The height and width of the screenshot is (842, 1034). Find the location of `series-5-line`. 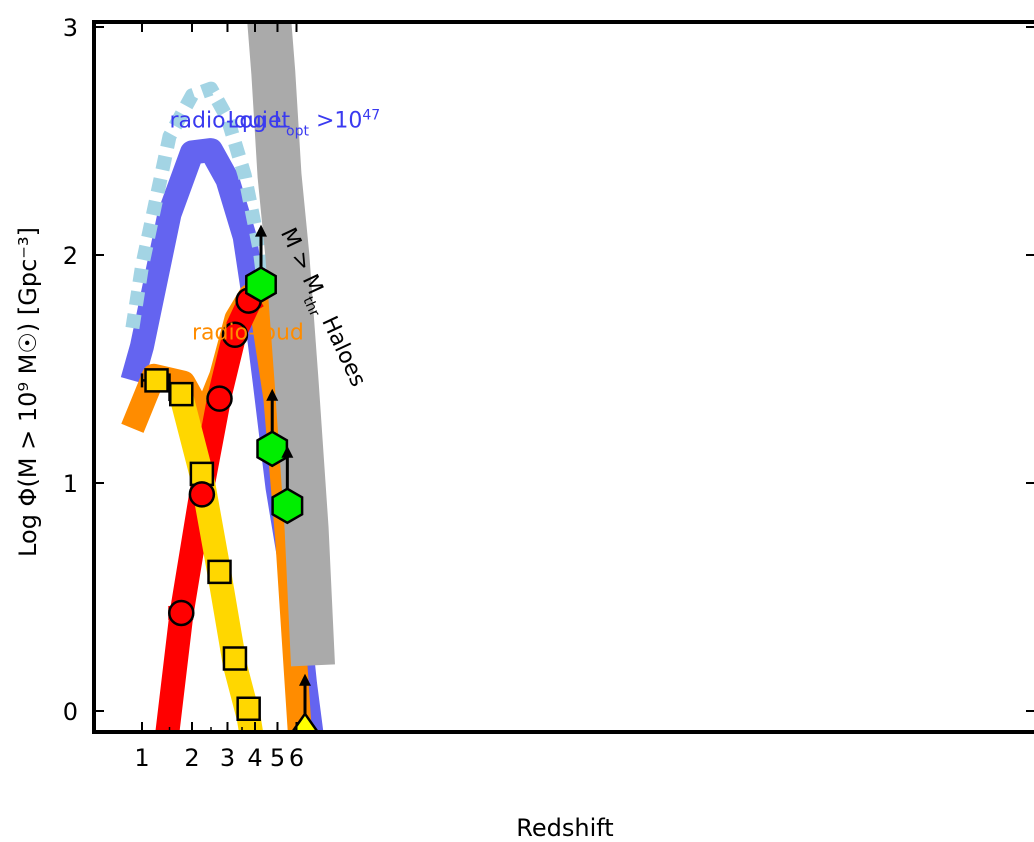

series-5-line is located at coordinates (291, 344).